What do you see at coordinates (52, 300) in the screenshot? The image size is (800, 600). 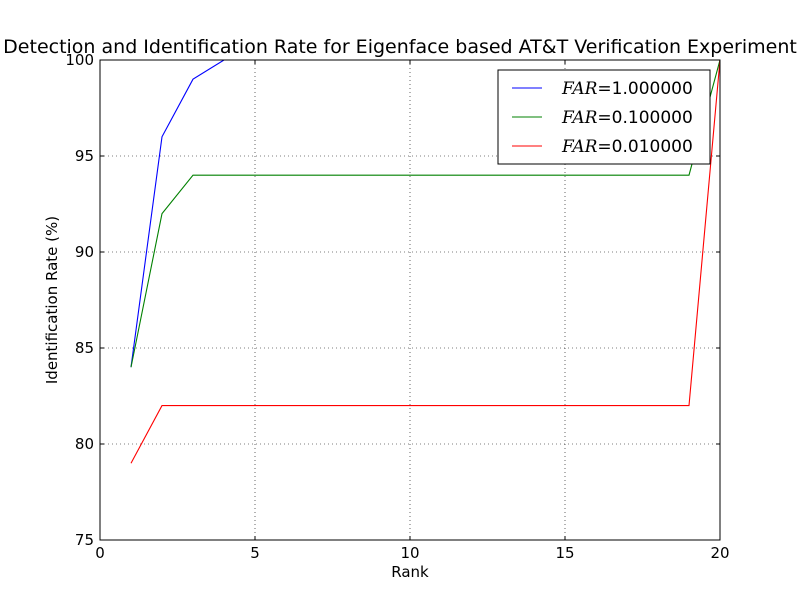 I see `y-axis-label: Identification Rate (%)` at bounding box center [52, 300].